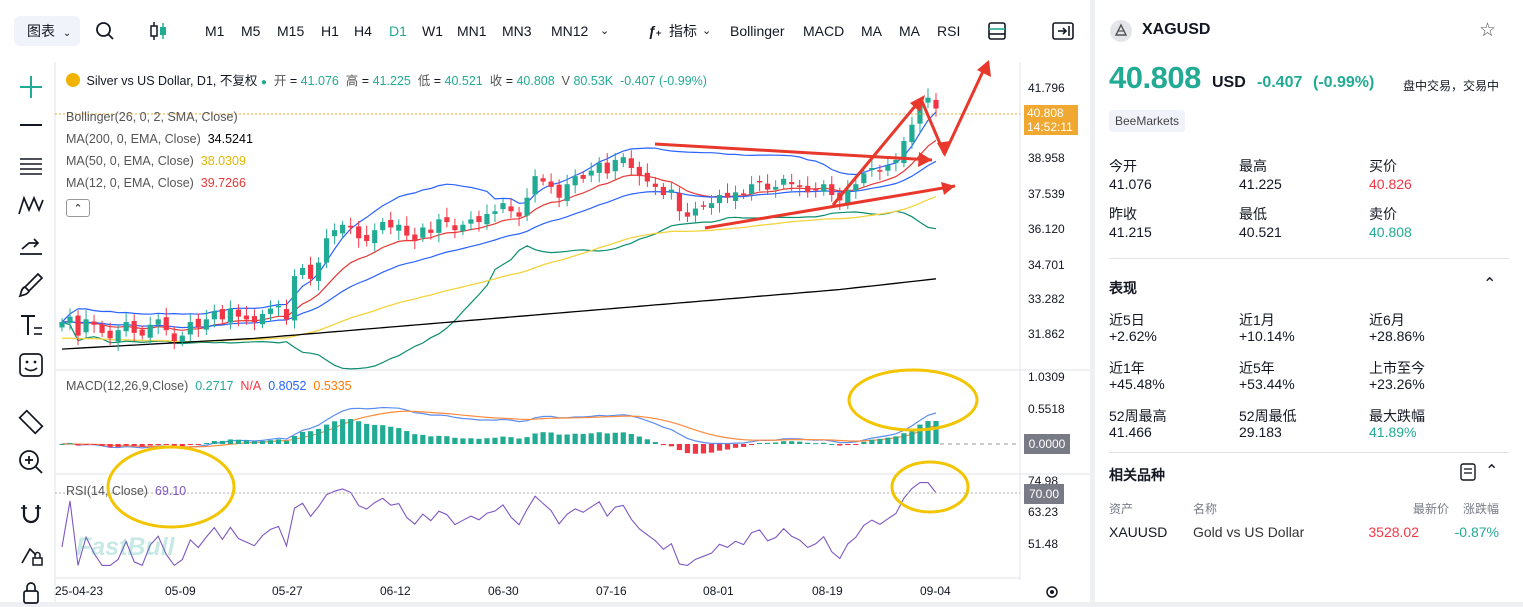 The height and width of the screenshot is (607, 1523). Describe the element at coordinates (1046, 299) in the screenshot. I see `price-axis-label: 33.282` at that location.